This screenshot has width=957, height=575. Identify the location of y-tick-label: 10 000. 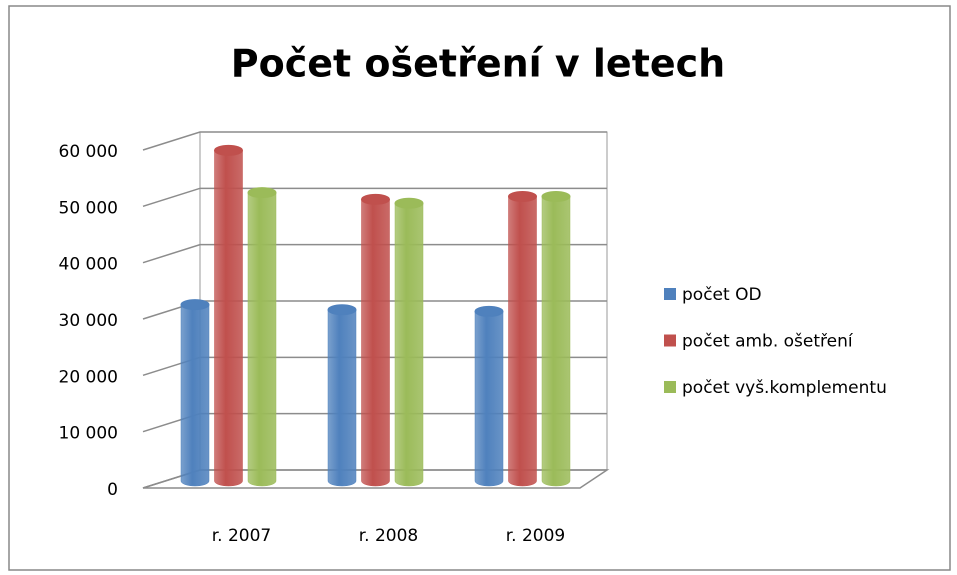
(88, 434).